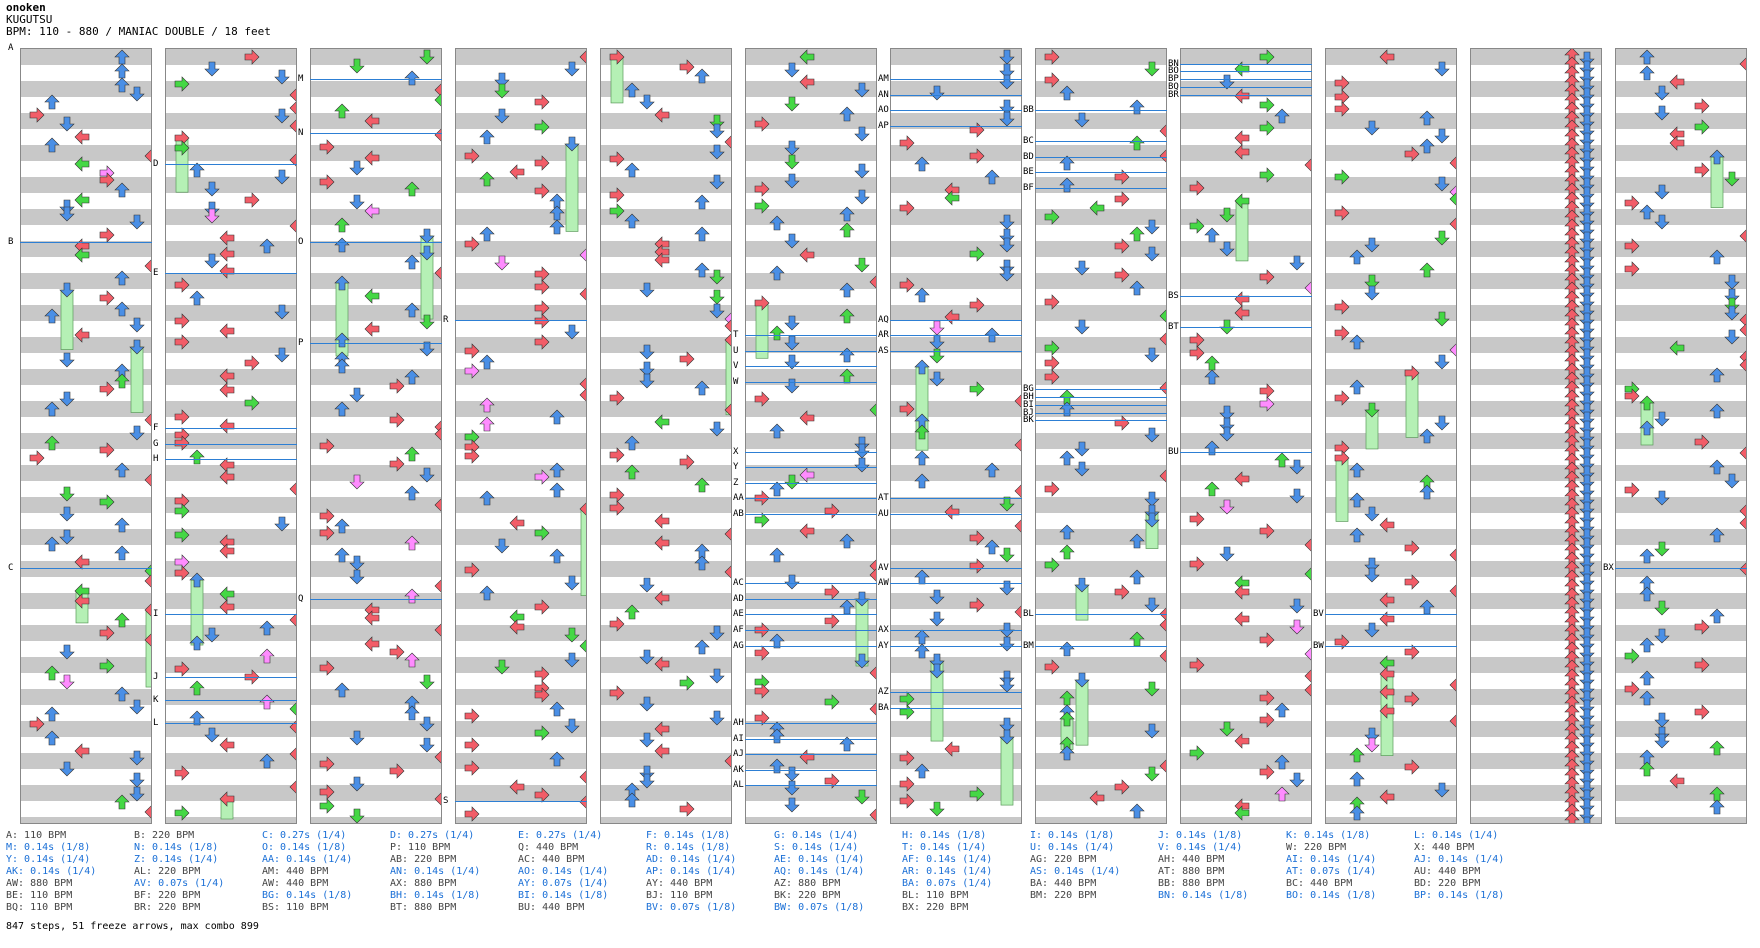 The height and width of the screenshot is (948, 1760). Describe the element at coordinates (423, 859) in the screenshot. I see `legend-entry: AB: 220 BPM` at that location.